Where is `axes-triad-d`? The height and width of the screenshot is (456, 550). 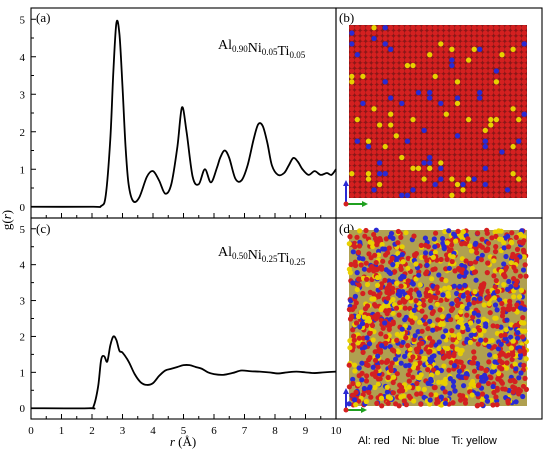
axes-triad-d is located at coordinates (355, 400).